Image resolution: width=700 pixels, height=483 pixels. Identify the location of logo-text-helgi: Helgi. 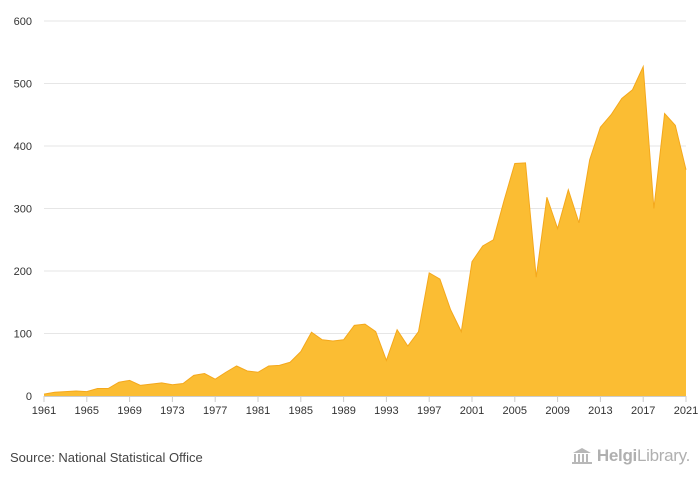
(616, 455).